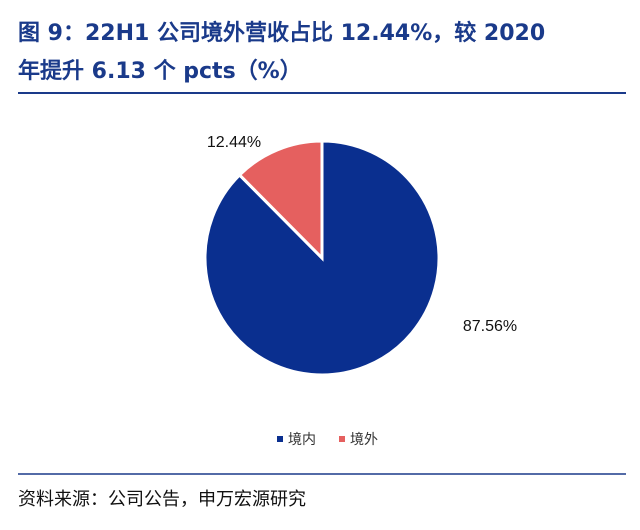  Describe the element at coordinates (364, 440) in the screenshot. I see `legend-label: 境外` at that location.